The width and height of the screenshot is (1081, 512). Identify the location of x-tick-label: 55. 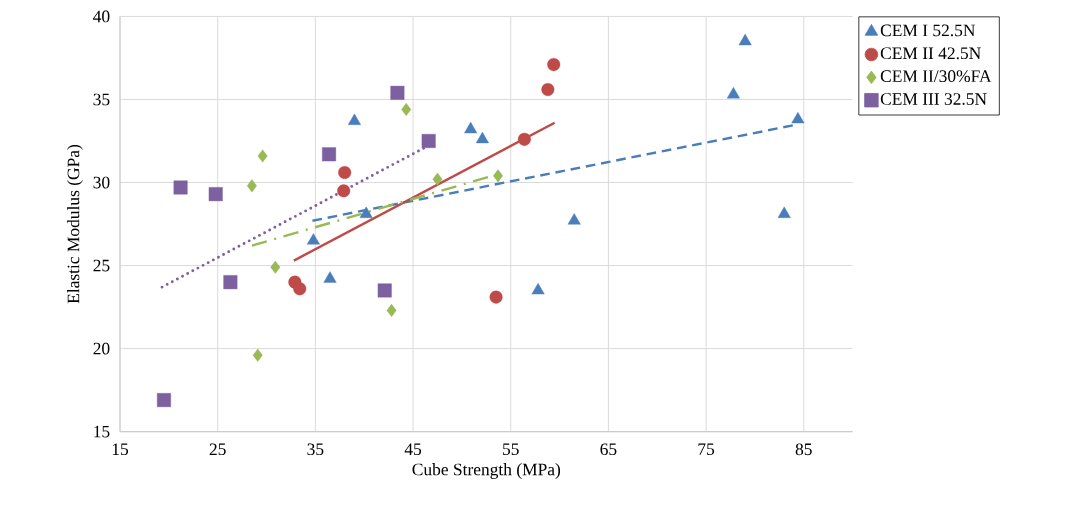
(511, 449).